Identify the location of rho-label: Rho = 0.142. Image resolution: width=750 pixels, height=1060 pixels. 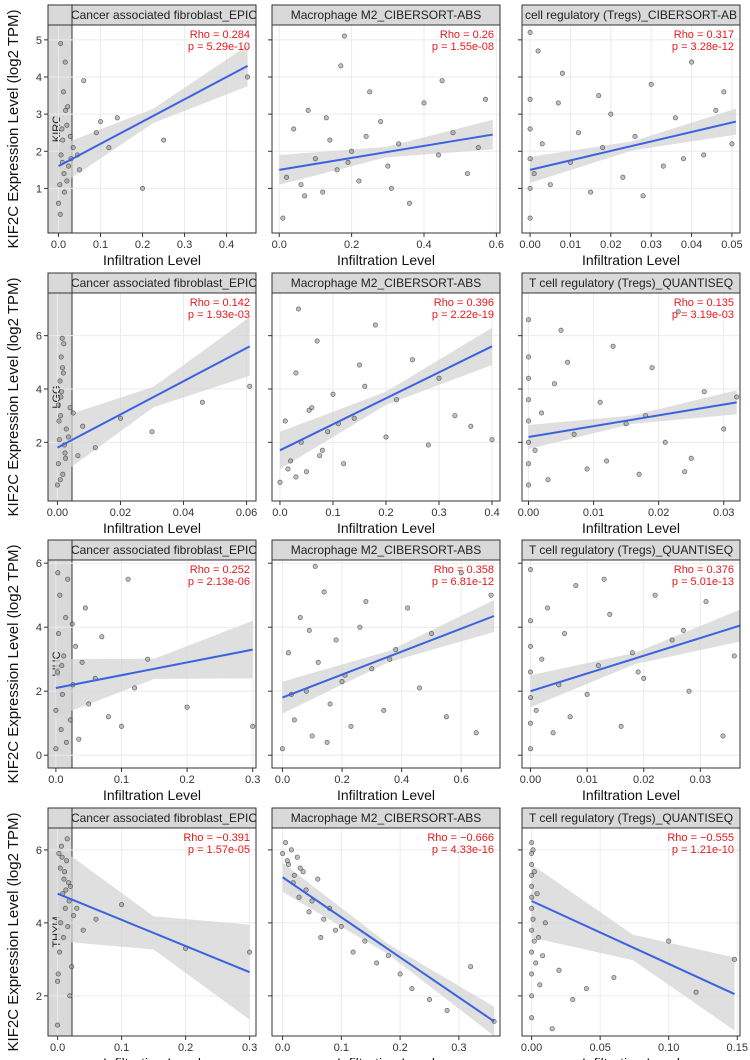
(220, 303).